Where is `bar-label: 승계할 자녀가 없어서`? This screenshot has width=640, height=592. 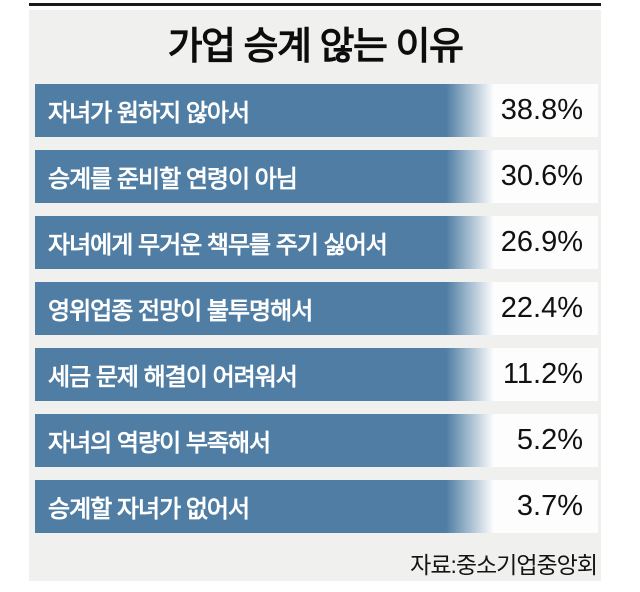
bar-label: 승계할 자녀가 없어서 is located at coordinates (149, 509).